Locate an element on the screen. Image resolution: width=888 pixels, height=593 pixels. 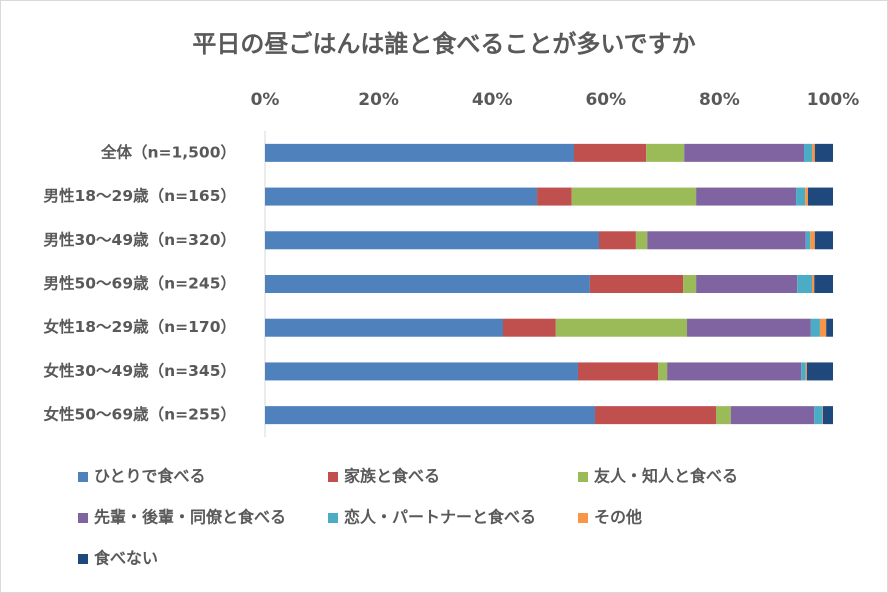
legend-label: その他 is located at coordinates (618, 517).